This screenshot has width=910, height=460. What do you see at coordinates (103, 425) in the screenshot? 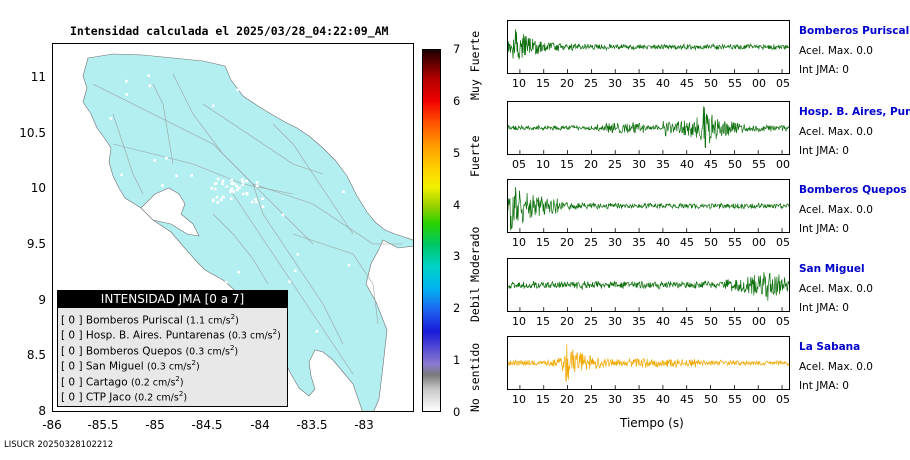
I see `map-x-tick: -85.5` at bounding box center [103, 425].